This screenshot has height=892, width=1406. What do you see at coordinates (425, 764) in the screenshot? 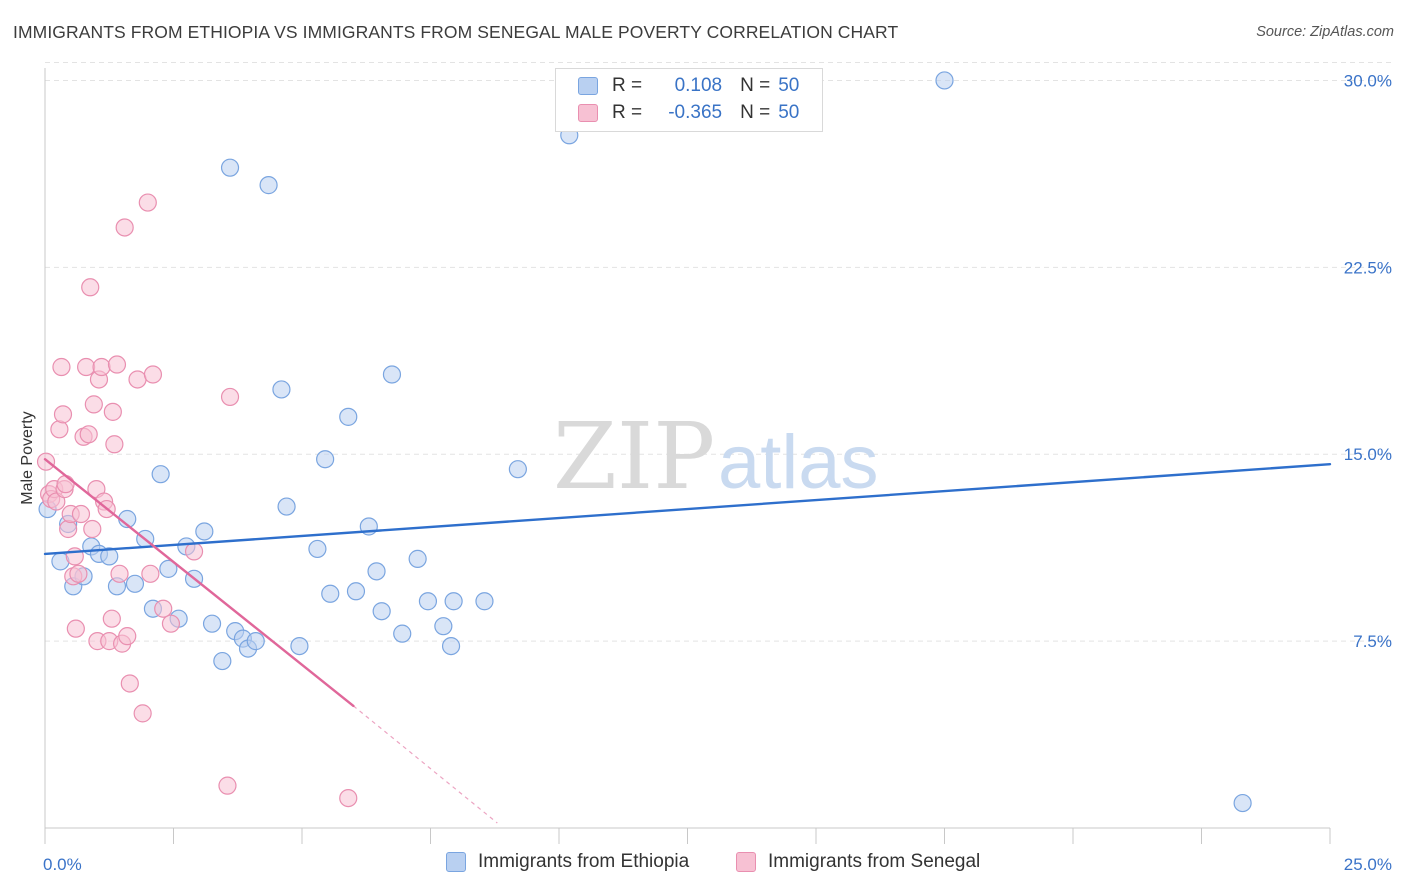
I see `senegal-trend-extension` at bounding box center [425, 764].